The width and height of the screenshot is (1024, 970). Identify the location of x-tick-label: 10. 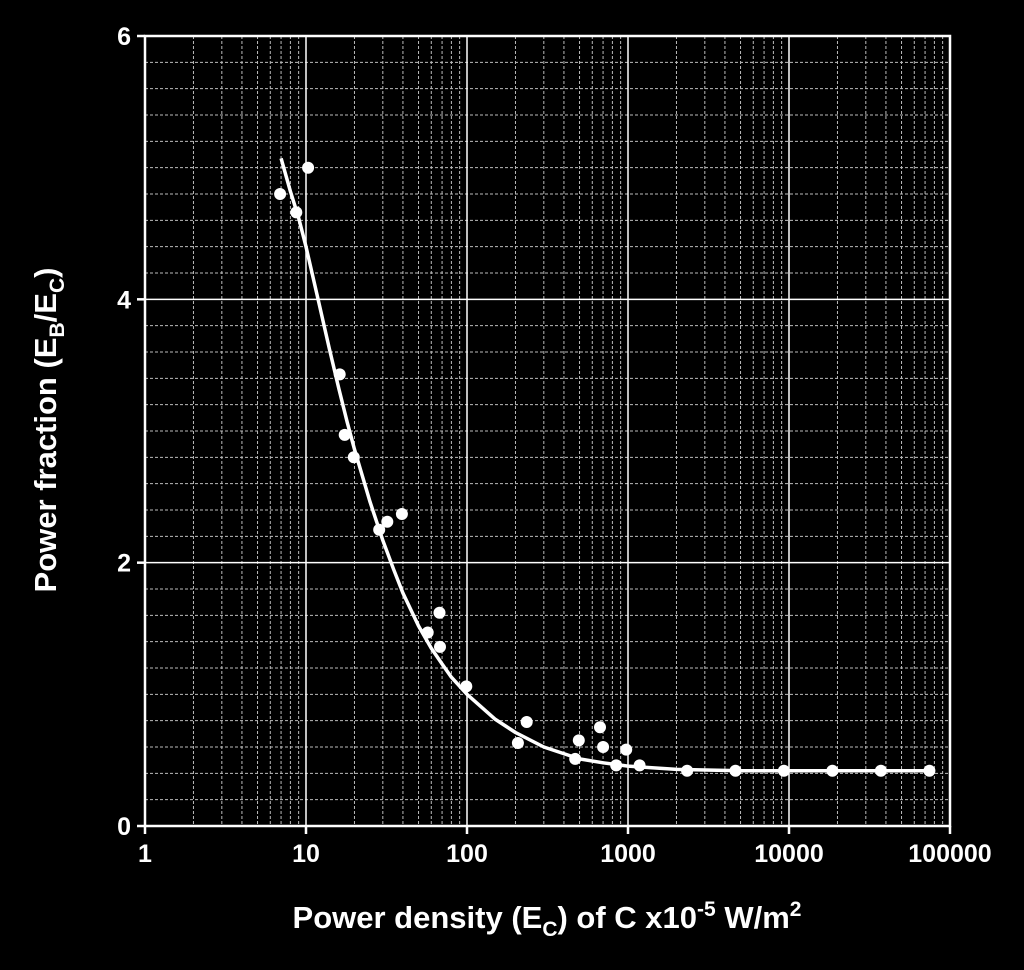
(306, 854).